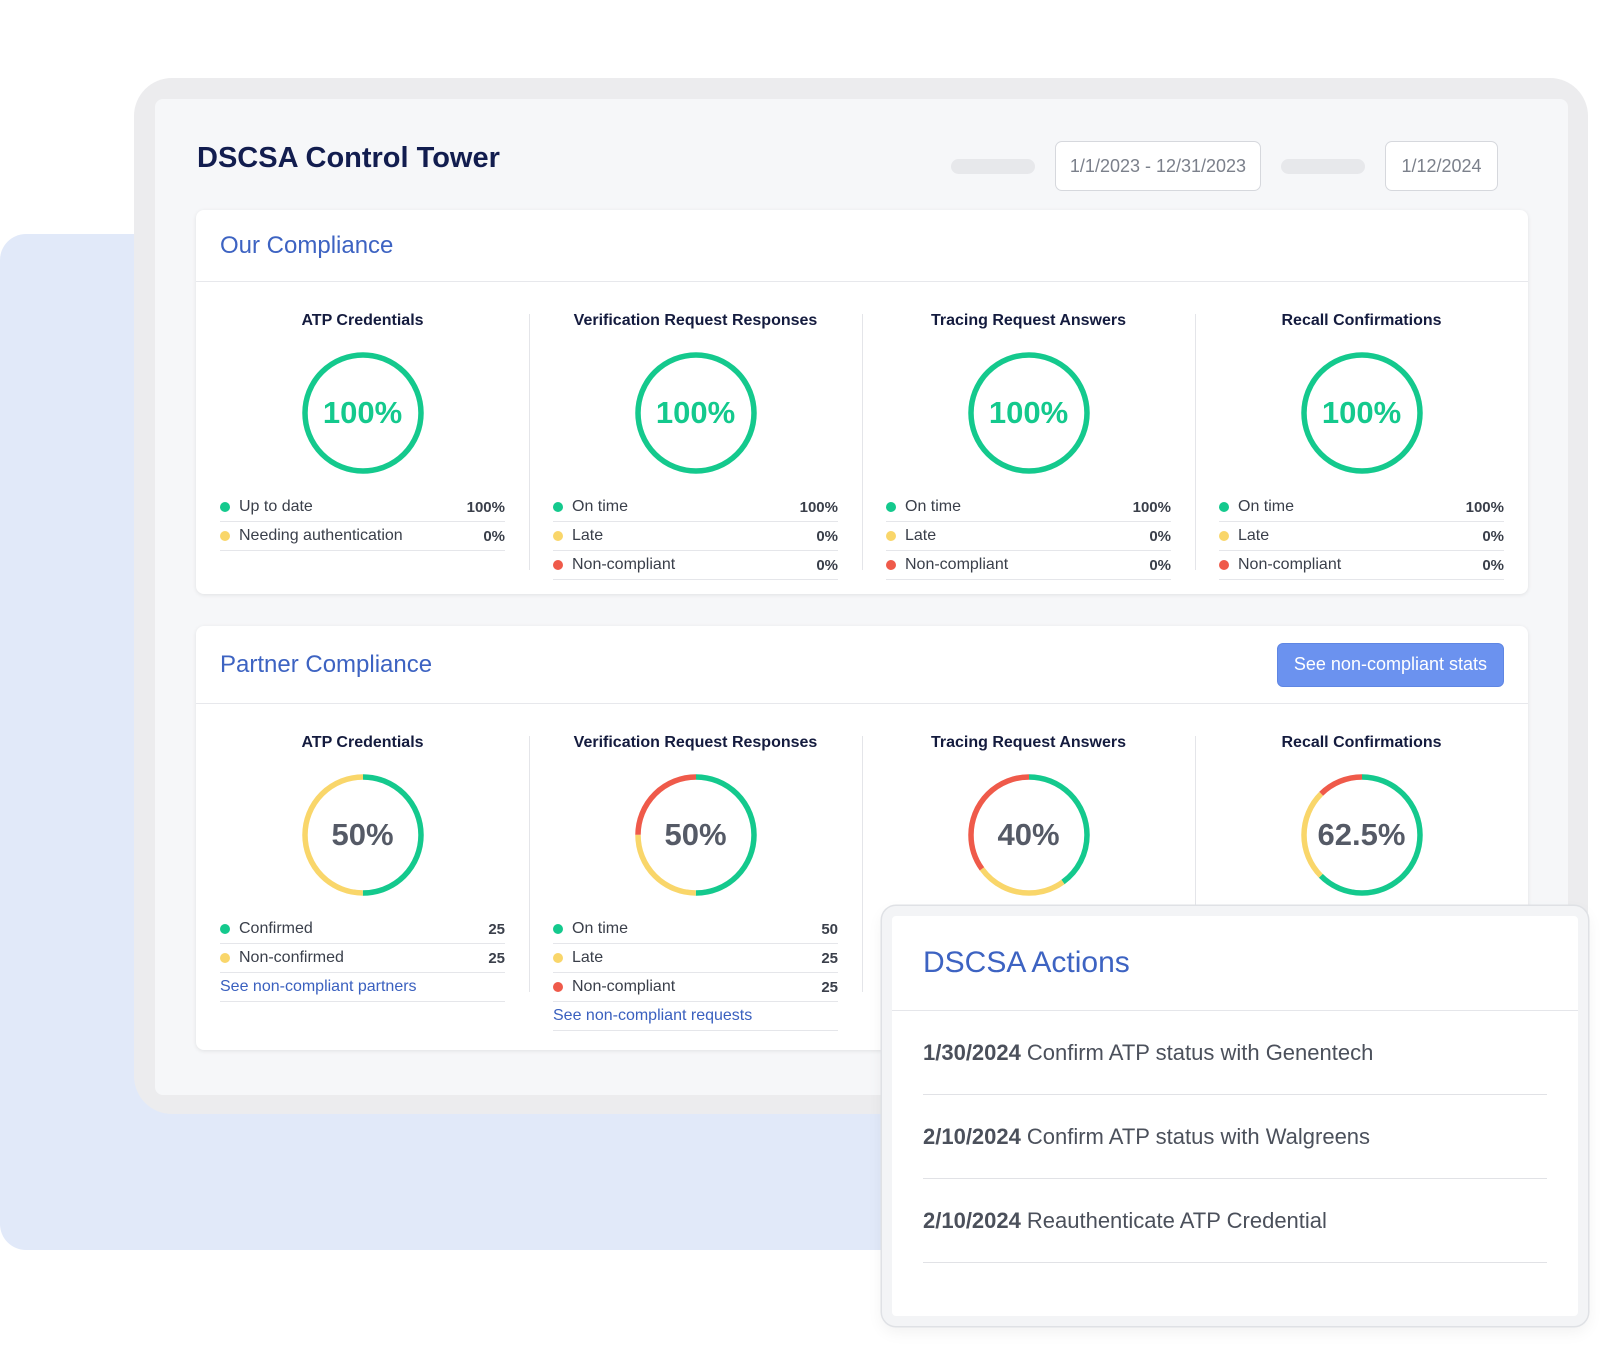 This screenshot has width=1600, height=1361. I want to click on stat-label: Confirmed, so click(276, 928).